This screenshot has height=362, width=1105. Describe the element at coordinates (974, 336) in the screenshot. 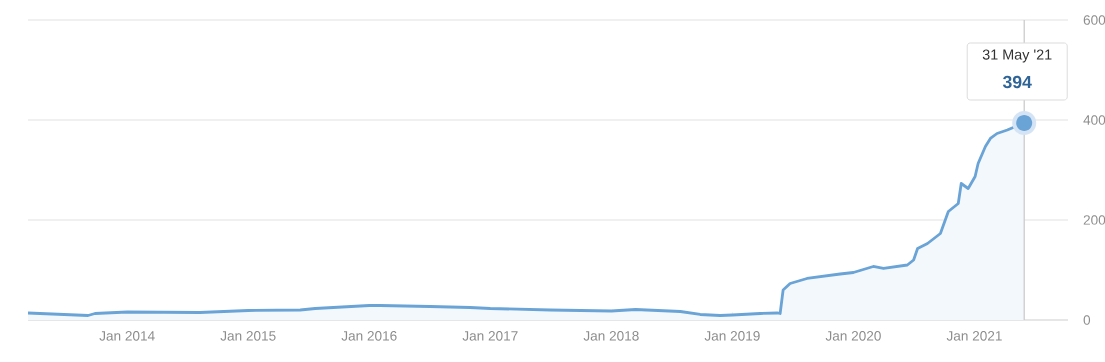

I see `x-tick-label: Jan 2021` at that location.